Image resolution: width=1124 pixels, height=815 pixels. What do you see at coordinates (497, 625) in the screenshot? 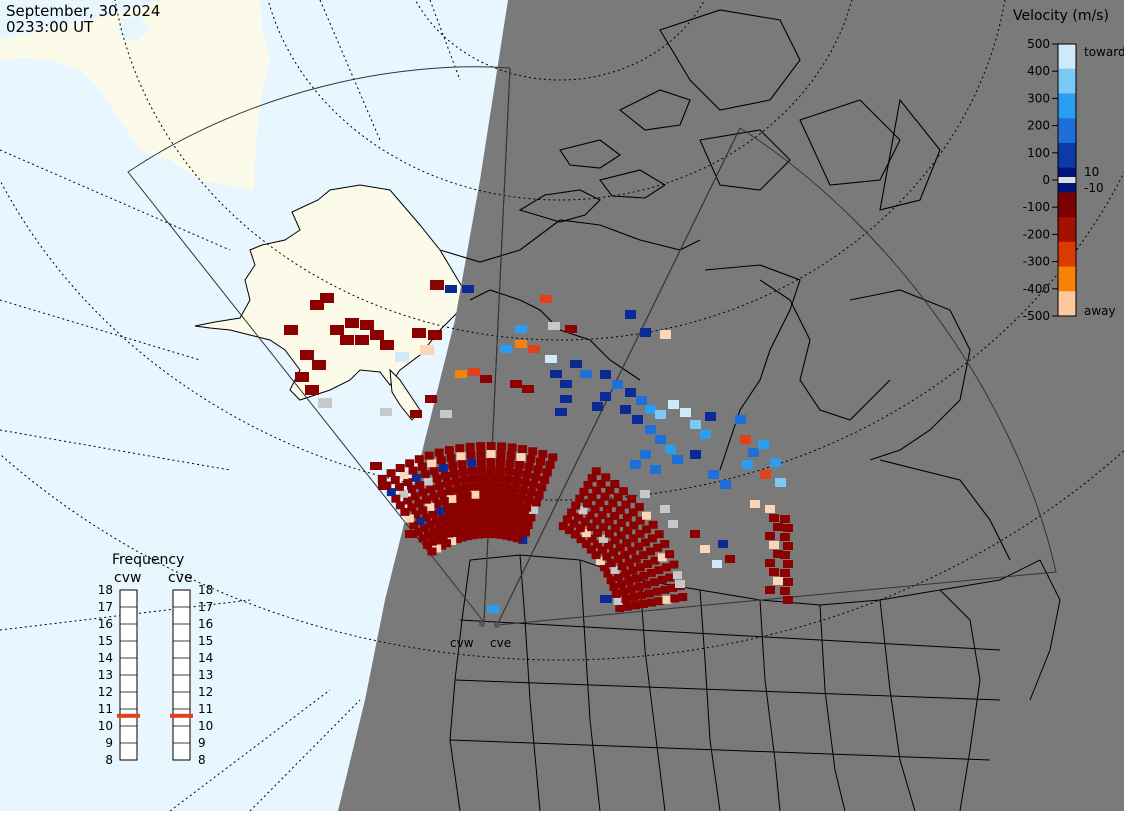
I see `radar-site-marker` at bounding box center [497, 625].